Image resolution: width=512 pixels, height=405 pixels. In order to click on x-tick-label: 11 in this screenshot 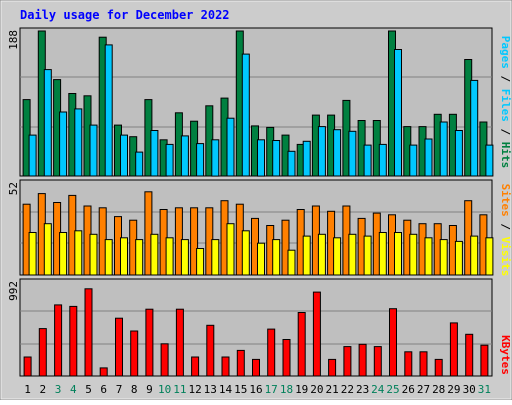, I will do `click(179, 389)`.